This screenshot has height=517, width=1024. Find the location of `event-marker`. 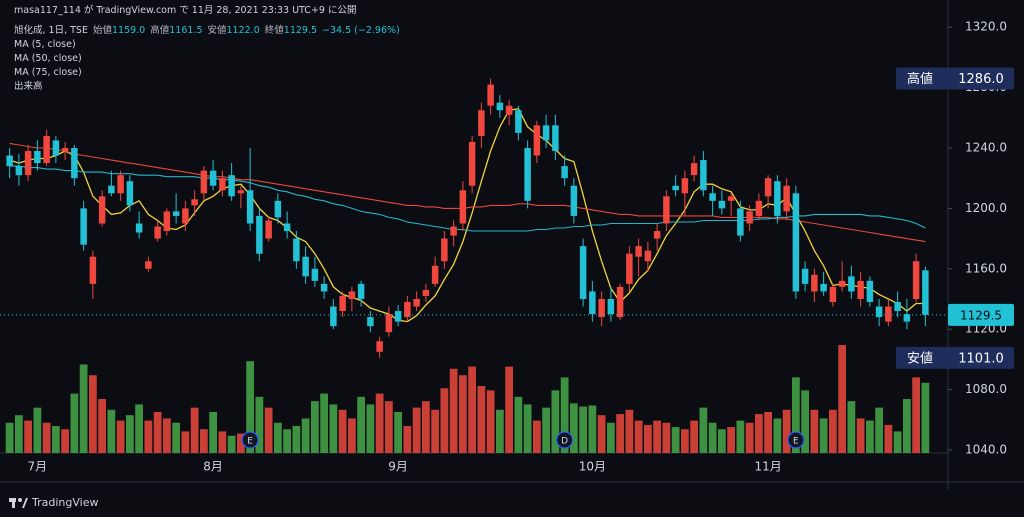

event-marker is located at coordinates (250, 440).